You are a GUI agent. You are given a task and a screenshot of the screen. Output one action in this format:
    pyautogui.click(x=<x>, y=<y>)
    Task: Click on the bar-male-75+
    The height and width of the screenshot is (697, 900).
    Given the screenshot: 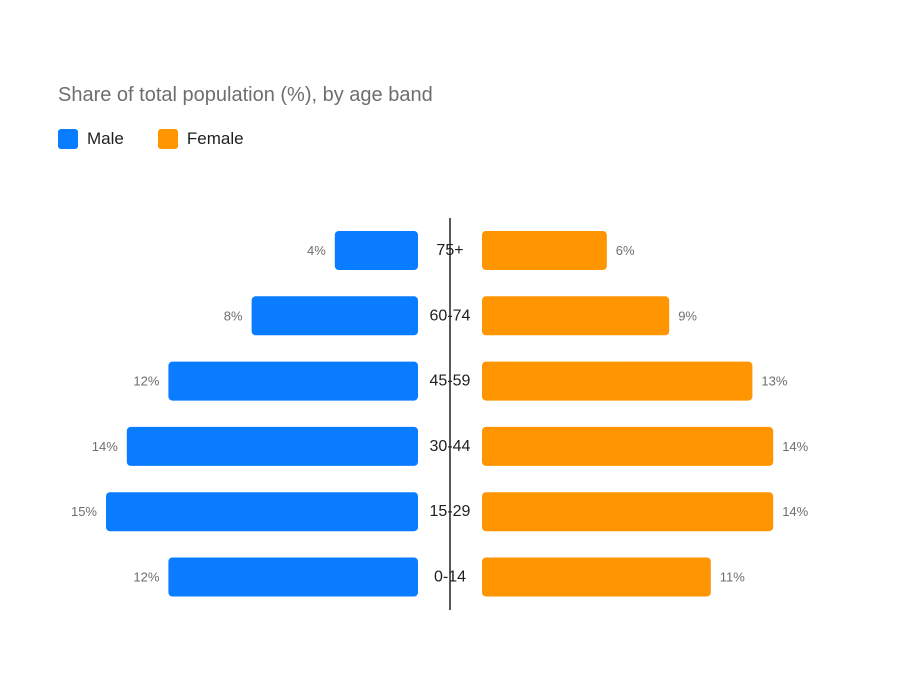 What is the action you would take?
    pyautogui.click(x=376, y=250)
    